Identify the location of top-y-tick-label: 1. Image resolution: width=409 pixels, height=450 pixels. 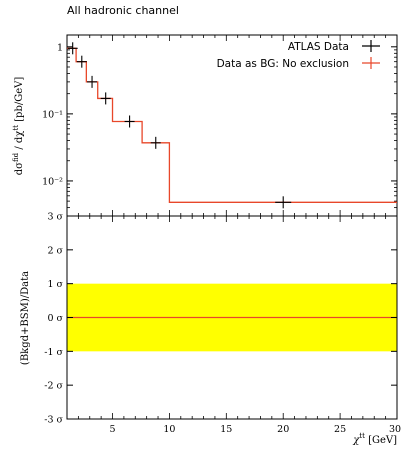
(60, 47).